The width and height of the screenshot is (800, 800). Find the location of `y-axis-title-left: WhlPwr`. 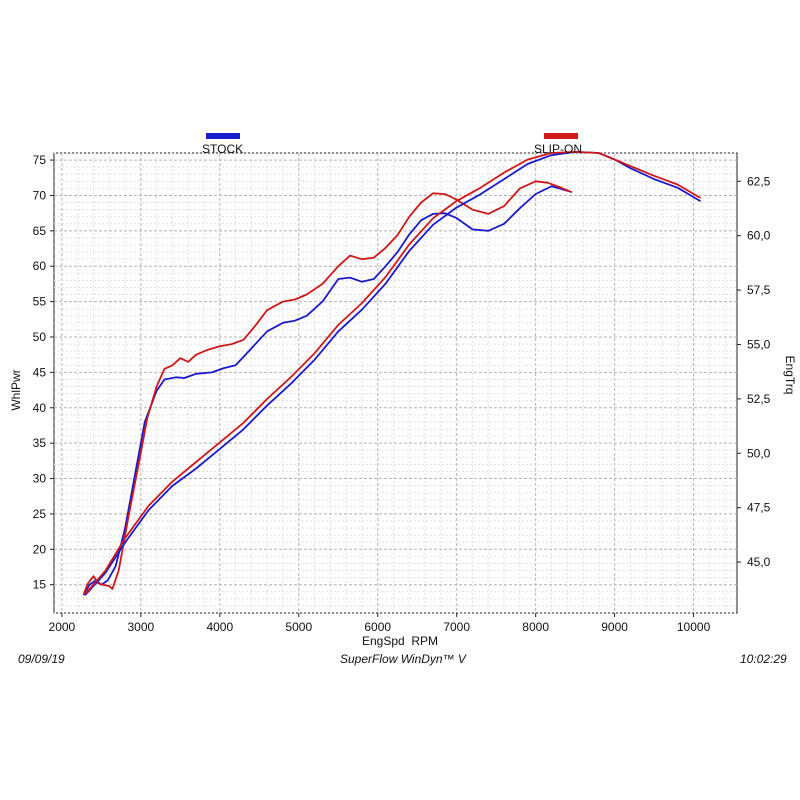

y-axis-title-left: WhlPwr is located at coordinates (16, 389).